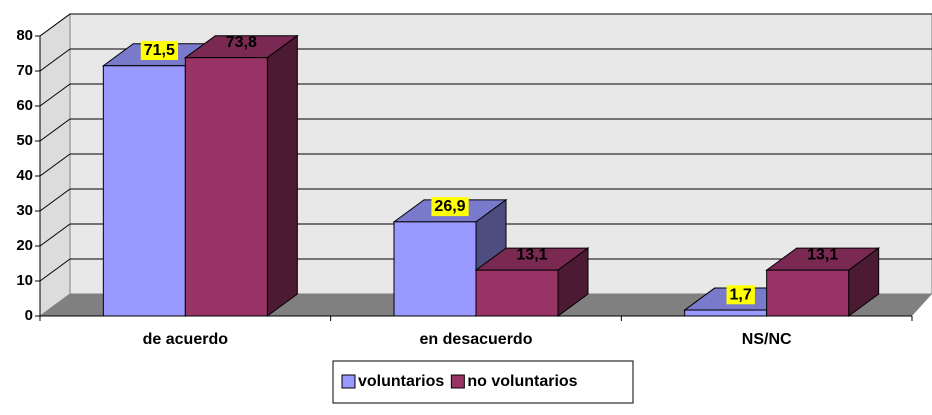 The image size is (932, 415). Describe the element at coordinates (24, 140) in the screenshot. I see `y-tick-label: 50` at that location.